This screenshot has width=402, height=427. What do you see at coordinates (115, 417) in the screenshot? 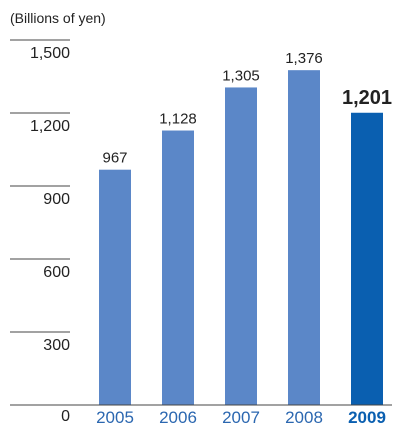
I see `category-label-2005: 2005` at bounding box center [115, 417].